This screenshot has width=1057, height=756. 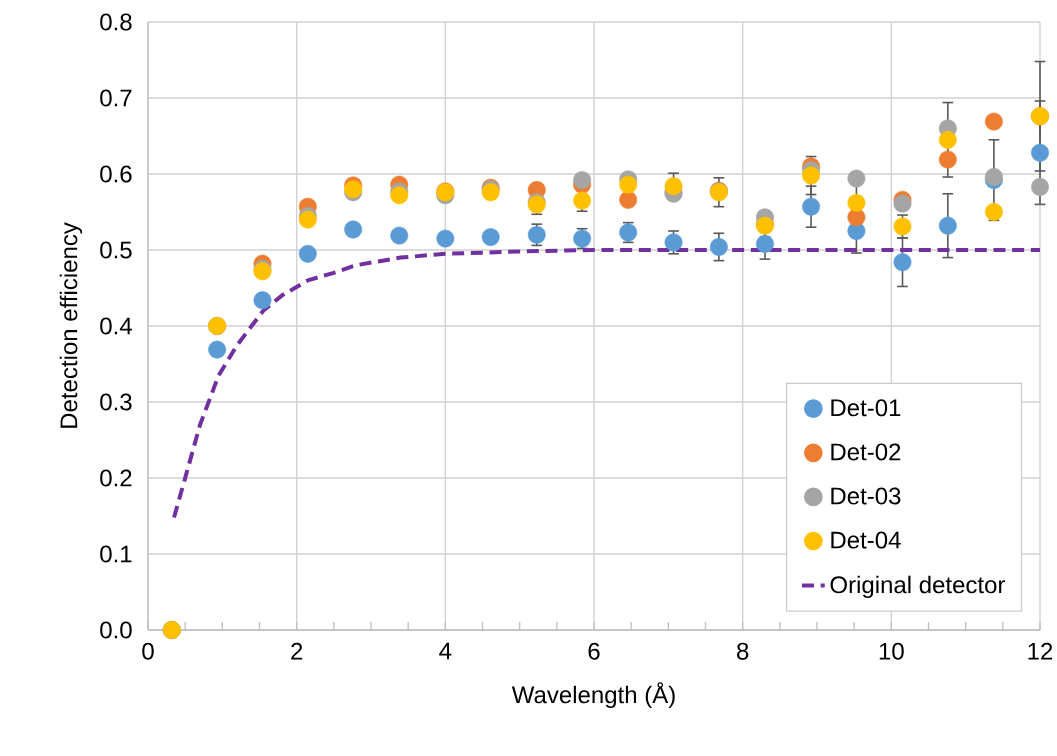 I want to click on legend-label: Det-02, so click(x=866, y=452).